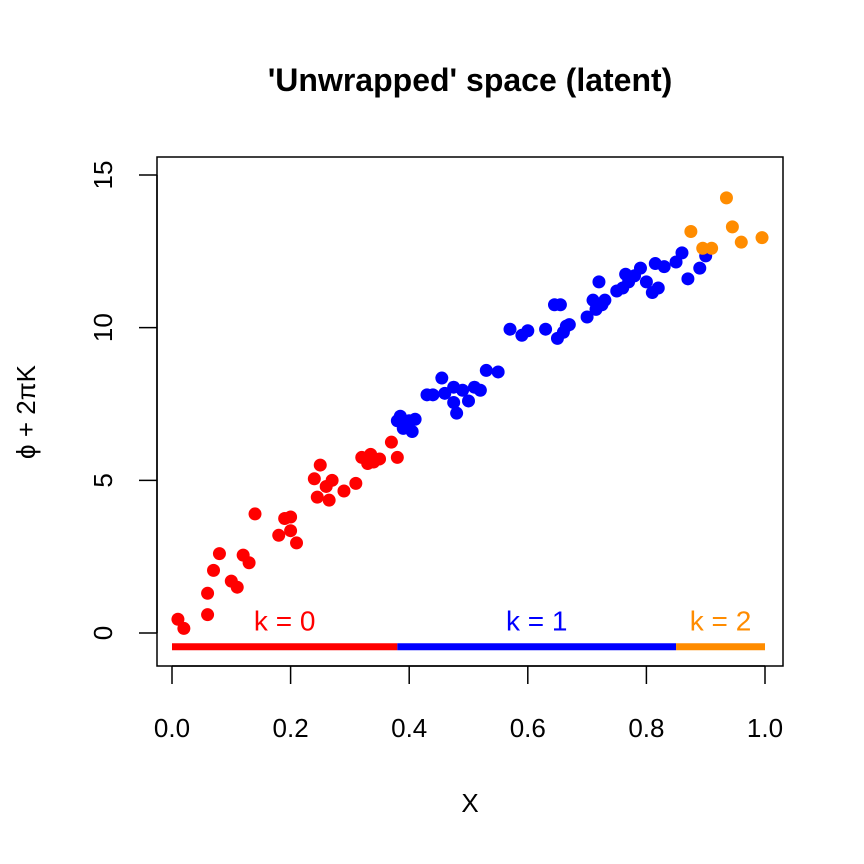  What do you see at coordinates (26, 373) in the screenshot?
I see `y-axis-title-k: K` at bounding box center [26, 373].